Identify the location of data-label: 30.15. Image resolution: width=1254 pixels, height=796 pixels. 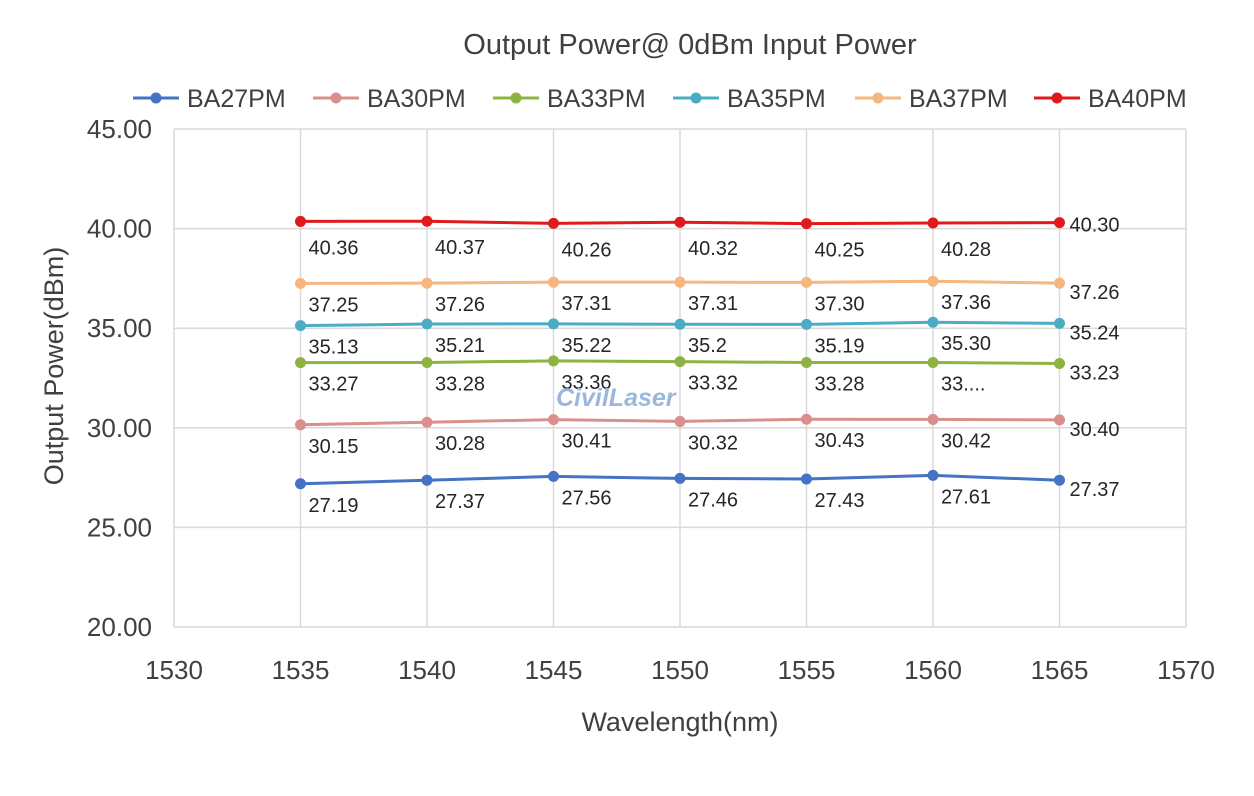
(334, 447).